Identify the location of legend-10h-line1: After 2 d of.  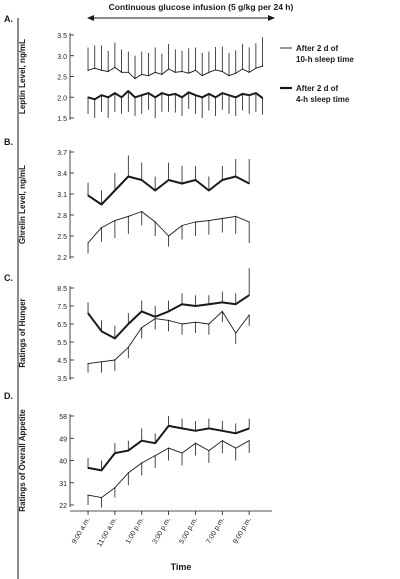
(317, 48).